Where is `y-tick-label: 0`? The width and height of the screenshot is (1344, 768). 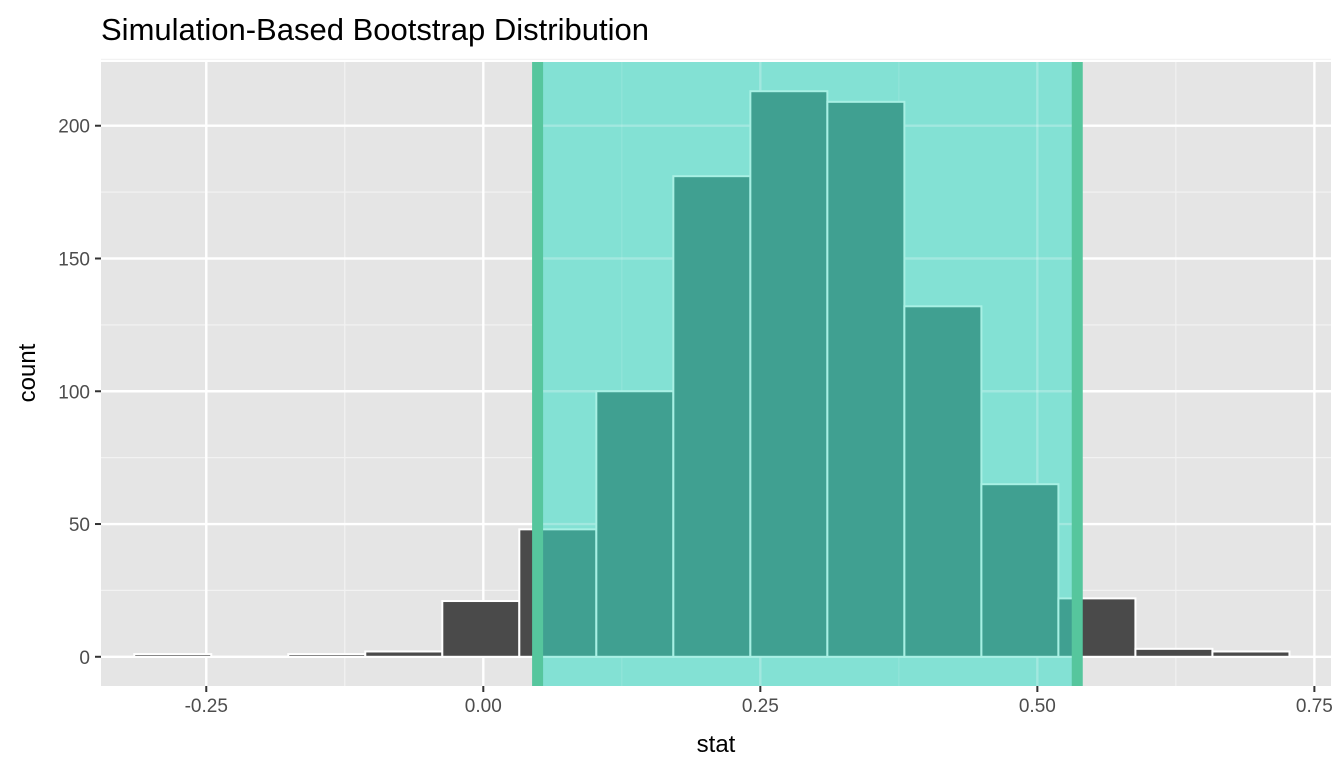
y-tick-label: 0 is located at coordinates (84, 658).